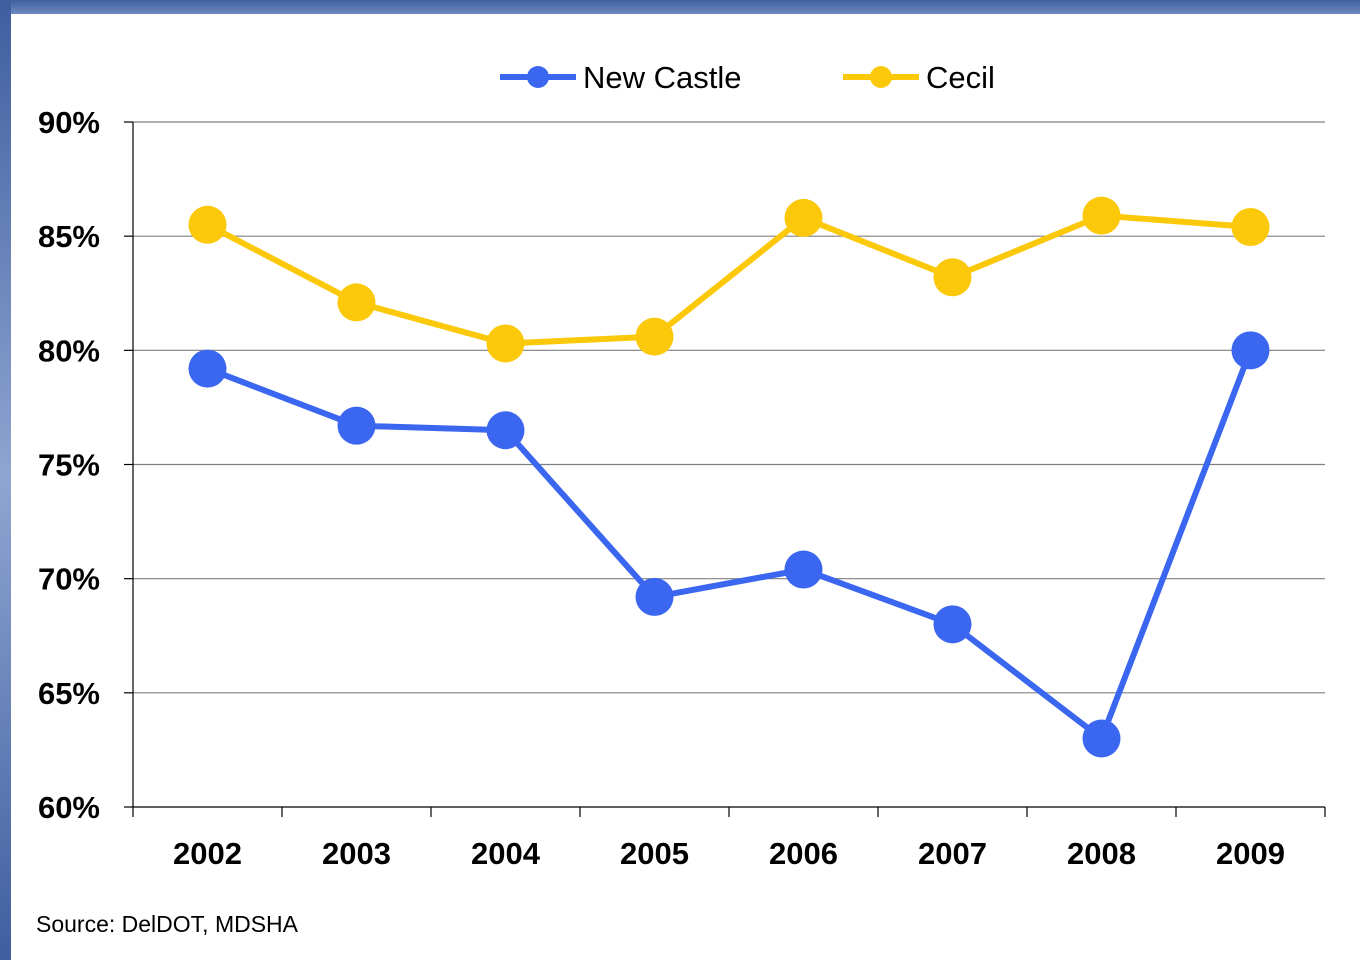 The height and width of the screenshot is (960, 1360). I want to click on y-tick-label: 85%, so click(69, 236).